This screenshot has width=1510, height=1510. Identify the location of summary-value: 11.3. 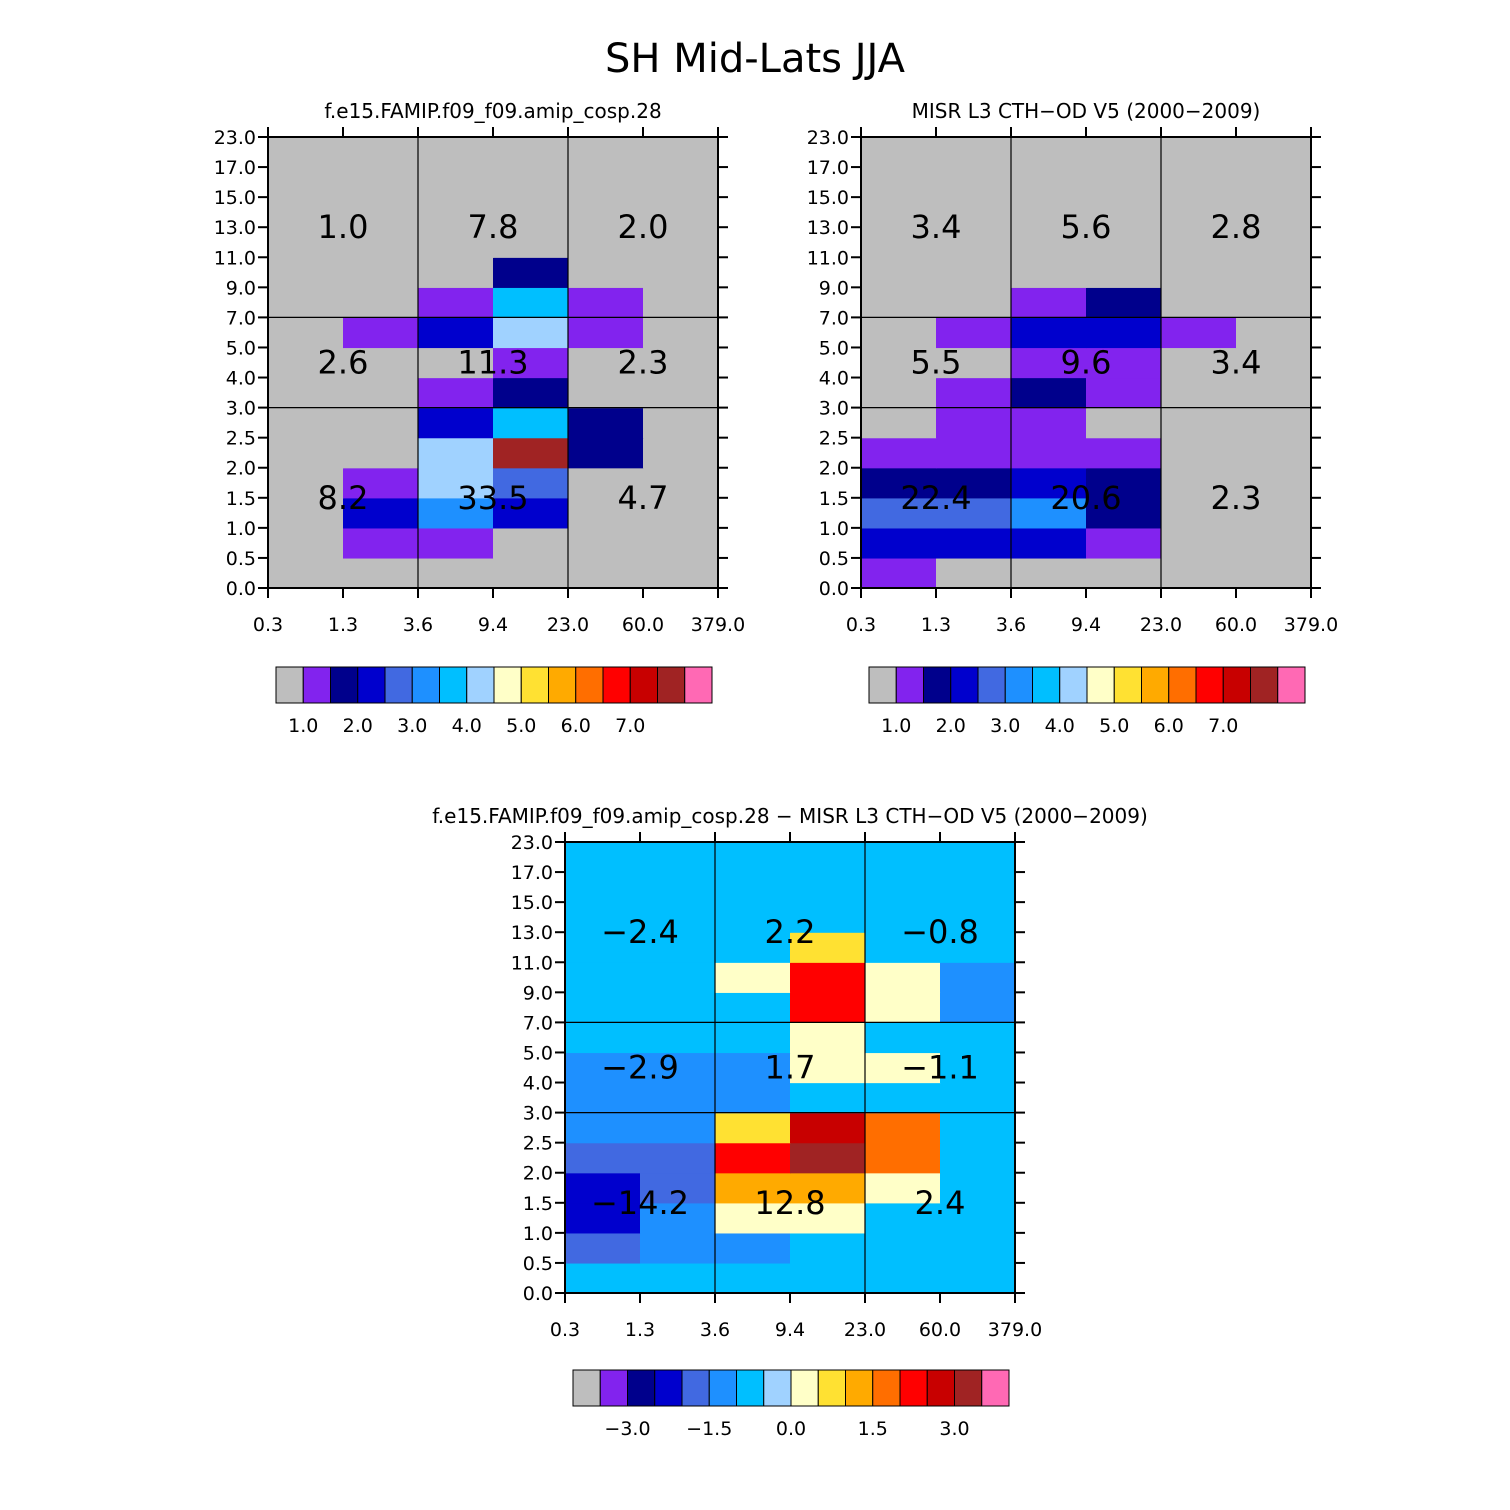
(492, 363).